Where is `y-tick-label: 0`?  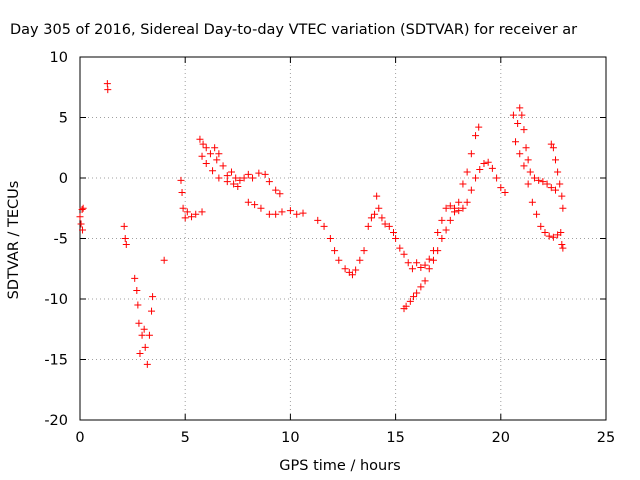
y-tick-label: 0 is located at coordinates (63, 179).